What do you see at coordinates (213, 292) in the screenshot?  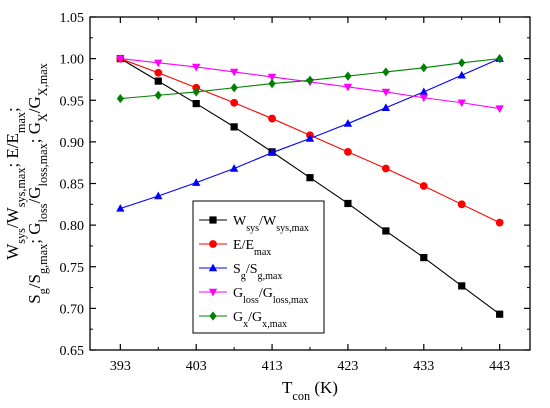 I see `legend-marker-gloss` at bounding box center [213, 292].